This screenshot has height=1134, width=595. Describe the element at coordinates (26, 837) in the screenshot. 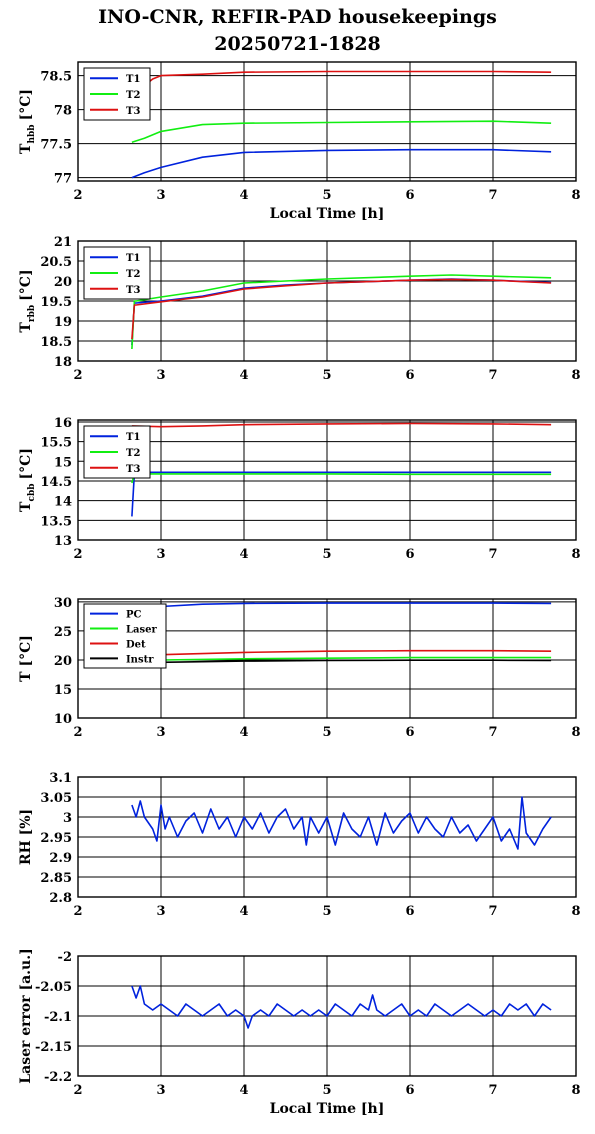

I see `y-axis-label: RH [%]` at that location.